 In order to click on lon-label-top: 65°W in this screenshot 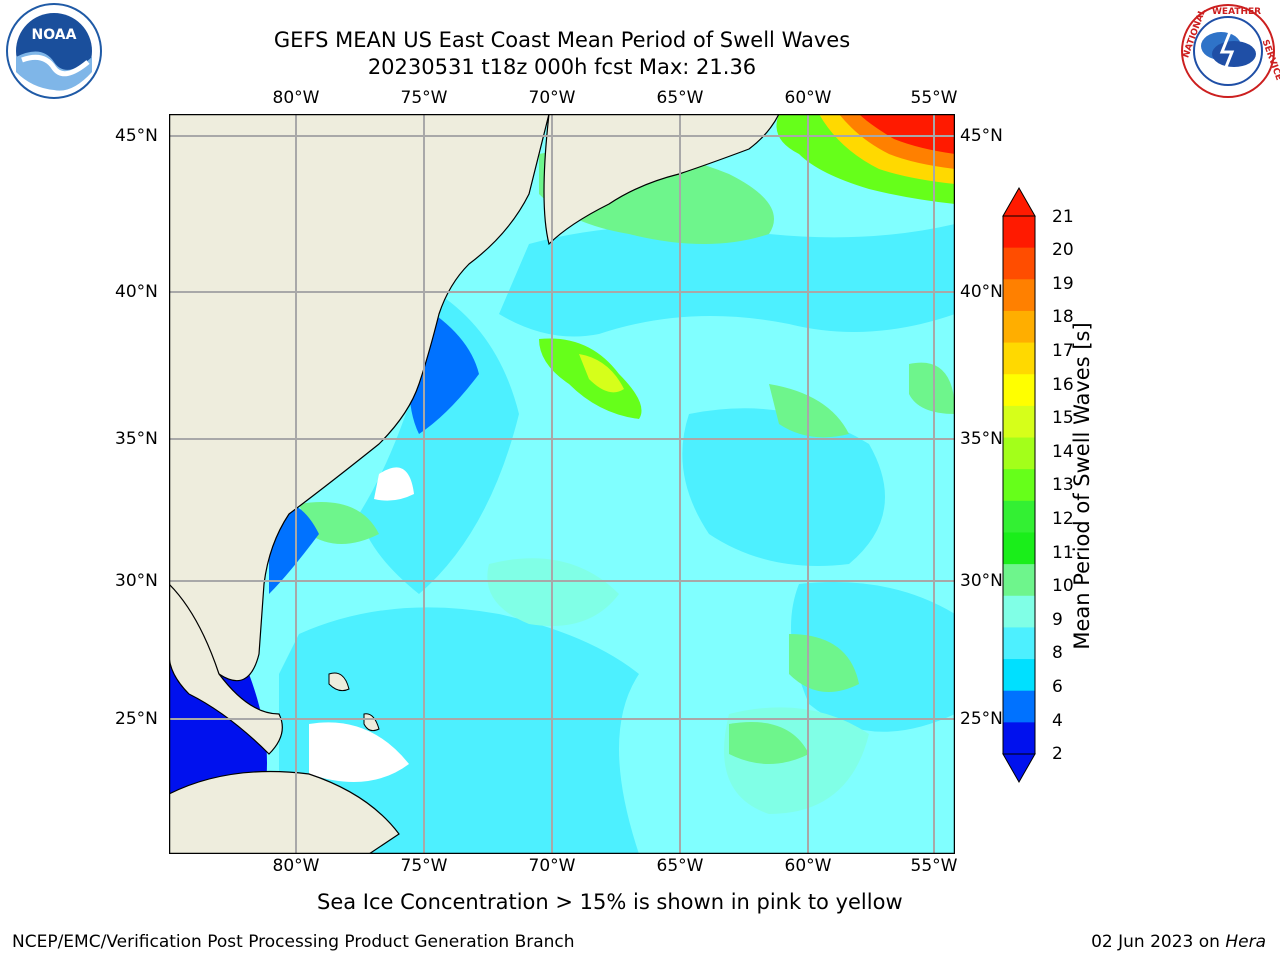, I will do `click(680, 98)`.